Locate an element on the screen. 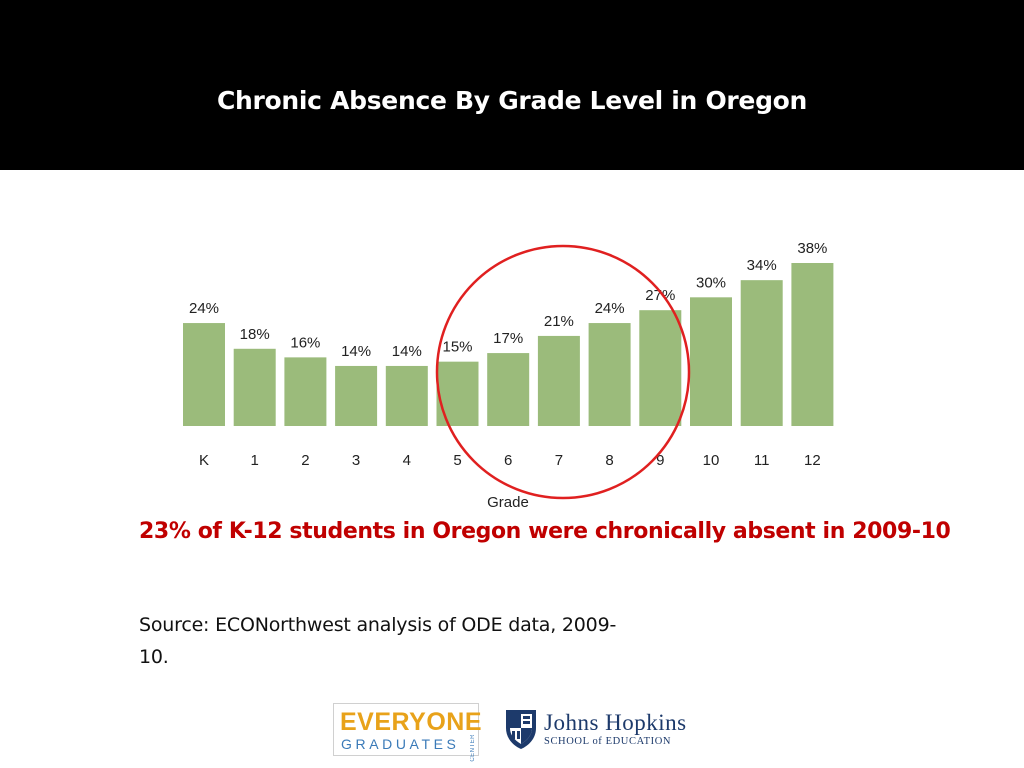 The height and width of the screenshot is (768, 1024). shield-icon is located at coordinates (521, 729).